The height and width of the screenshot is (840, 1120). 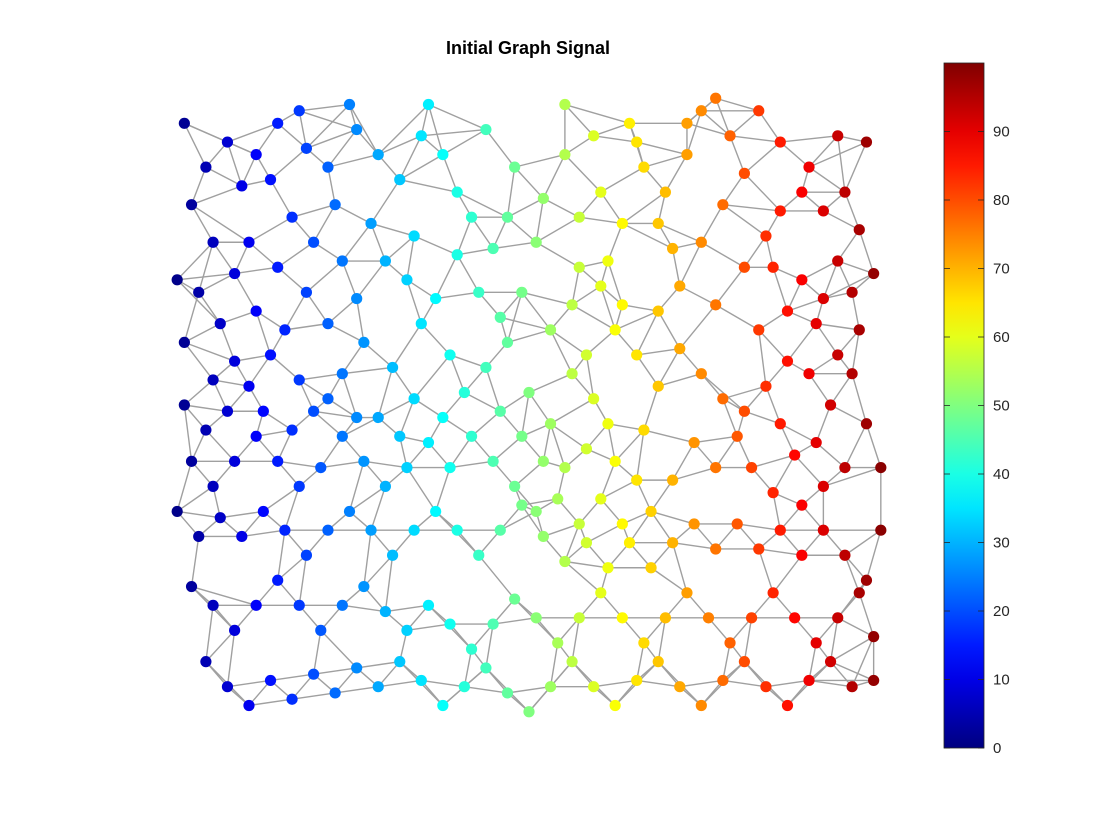 What do you see at coordinates (1001, 200) in the screenshot?
I see `colorbar-tick-label: 80` at bounding box center [1001, 200].